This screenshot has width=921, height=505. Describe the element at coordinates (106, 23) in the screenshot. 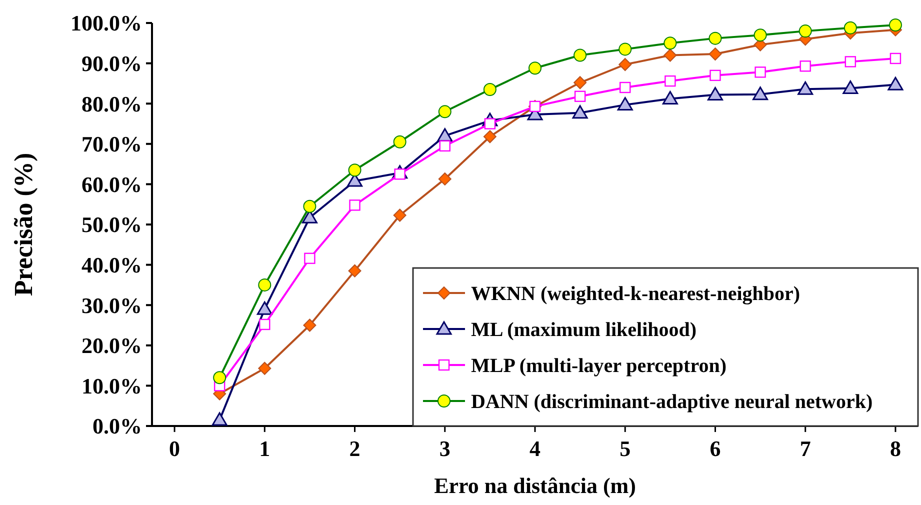

I see `y-tick-label: 100.0%` at that location.